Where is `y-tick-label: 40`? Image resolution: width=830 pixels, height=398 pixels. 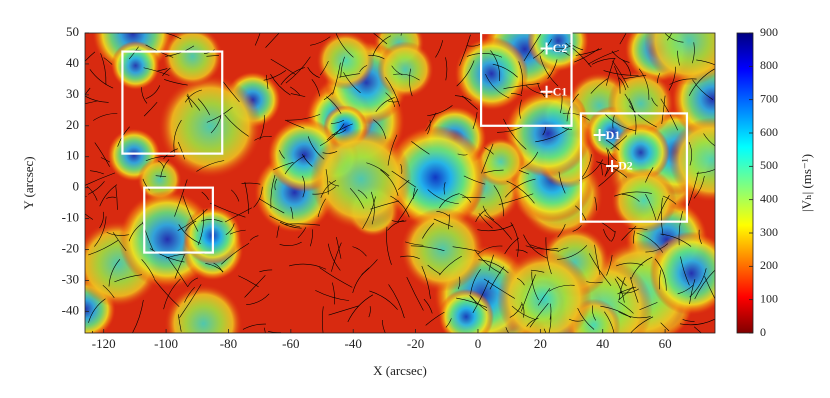
y-tick-label: 40 is located at coordinates (72, 62).